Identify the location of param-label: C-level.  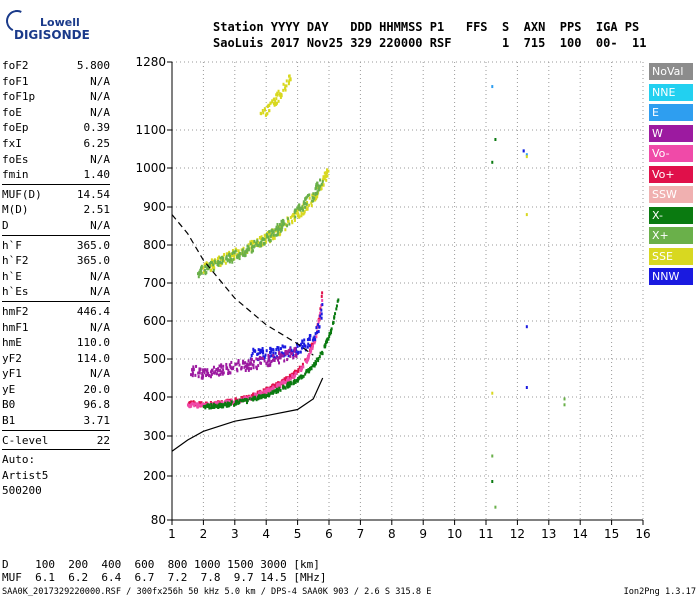
(25, 440).